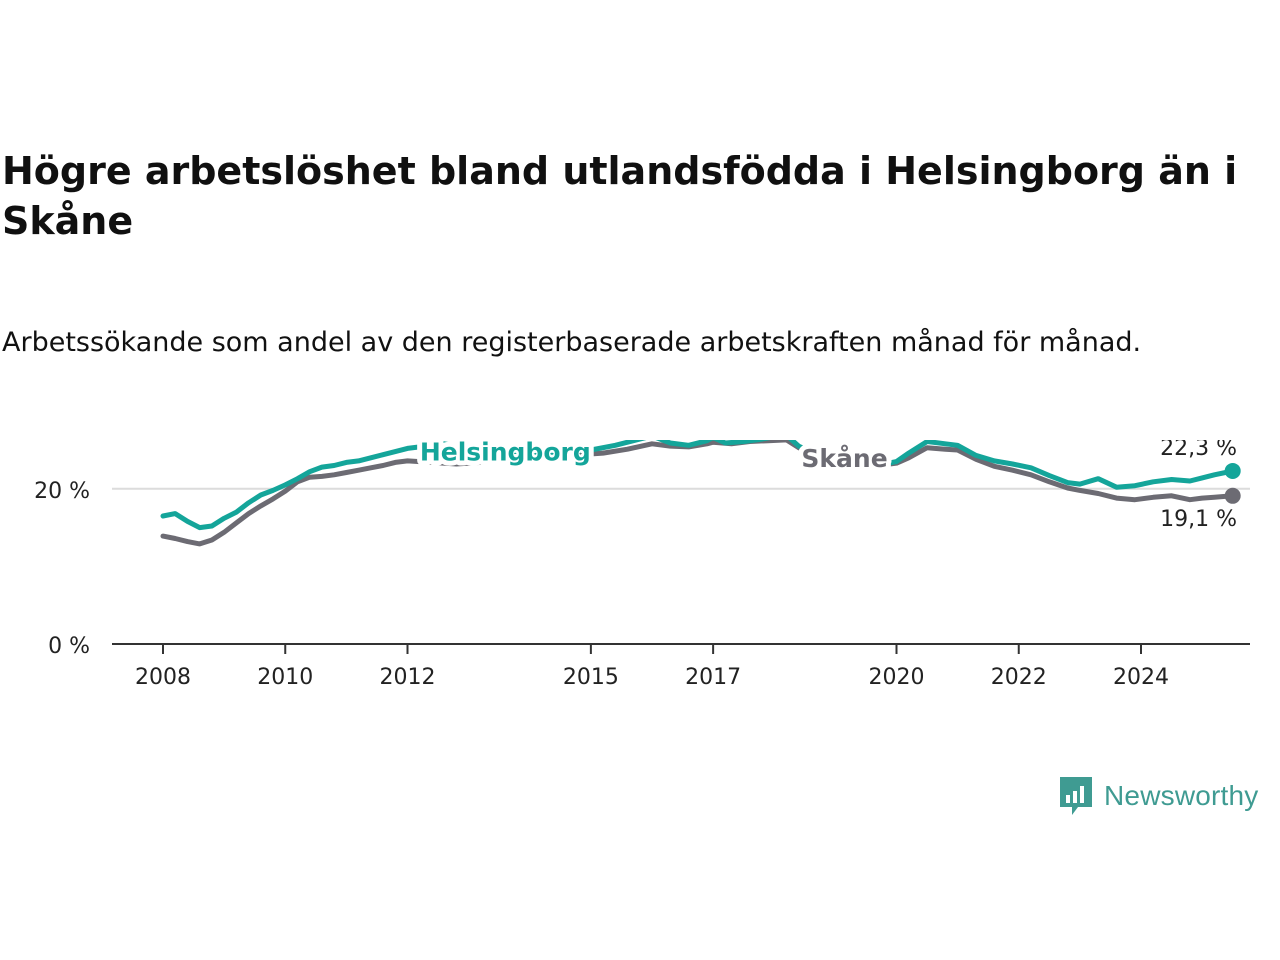  I want to click on series-line-skane, so click(698, 493).